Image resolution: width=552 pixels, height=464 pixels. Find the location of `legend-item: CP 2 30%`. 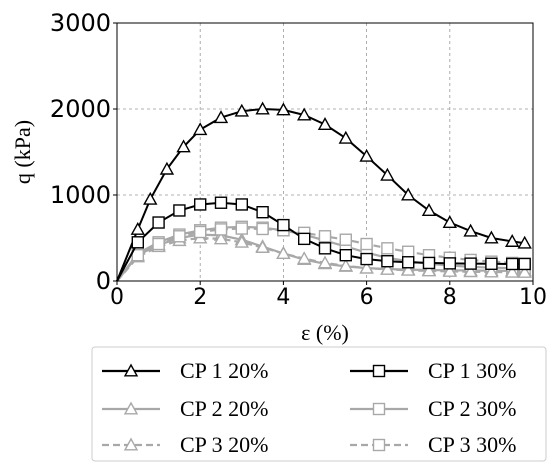

legend-item: CP 2 30% is located at coordinates (433, 408).